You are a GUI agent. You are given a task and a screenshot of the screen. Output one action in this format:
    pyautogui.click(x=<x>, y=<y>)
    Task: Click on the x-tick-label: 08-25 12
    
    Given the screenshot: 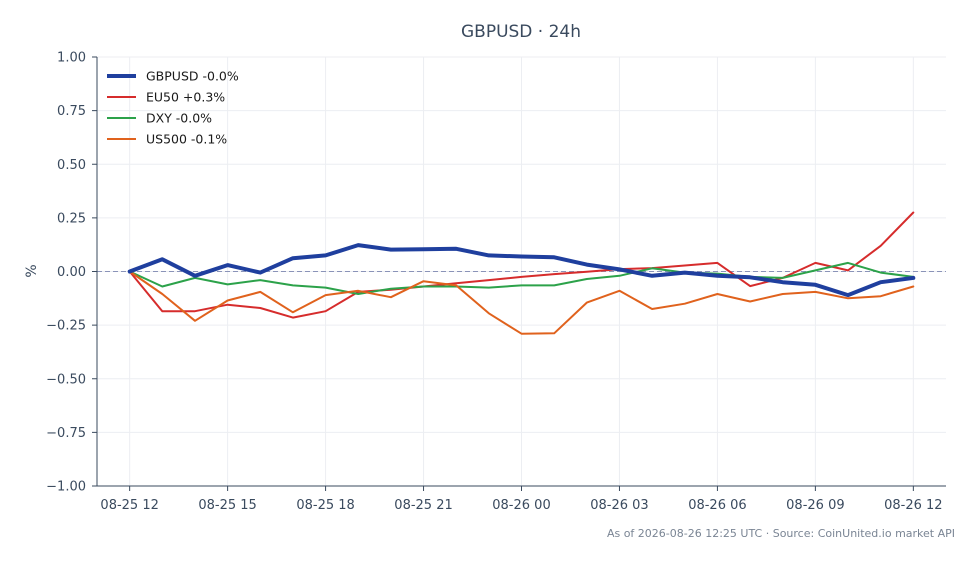 What is the action you would take?
    pyautogui.click(x=129, y=505)
    